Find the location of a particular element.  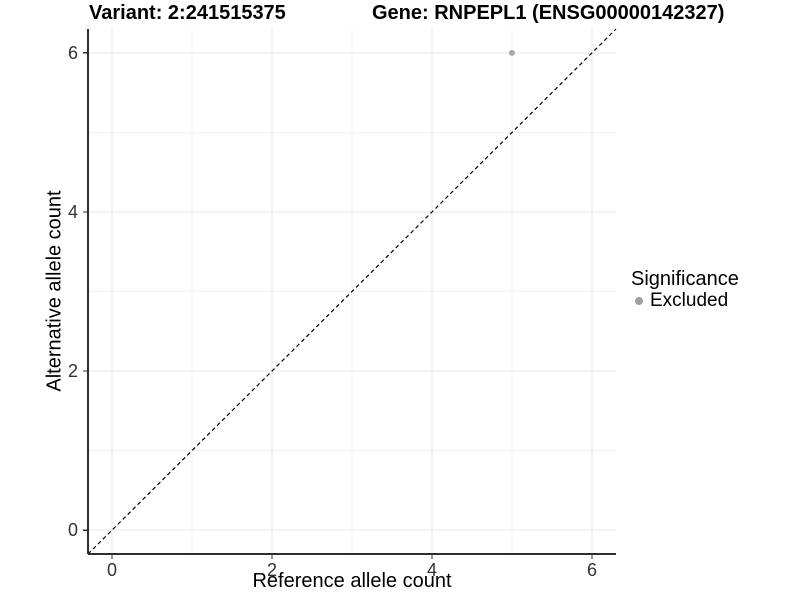

legend-point-icon is located at coordinates (639, 301).